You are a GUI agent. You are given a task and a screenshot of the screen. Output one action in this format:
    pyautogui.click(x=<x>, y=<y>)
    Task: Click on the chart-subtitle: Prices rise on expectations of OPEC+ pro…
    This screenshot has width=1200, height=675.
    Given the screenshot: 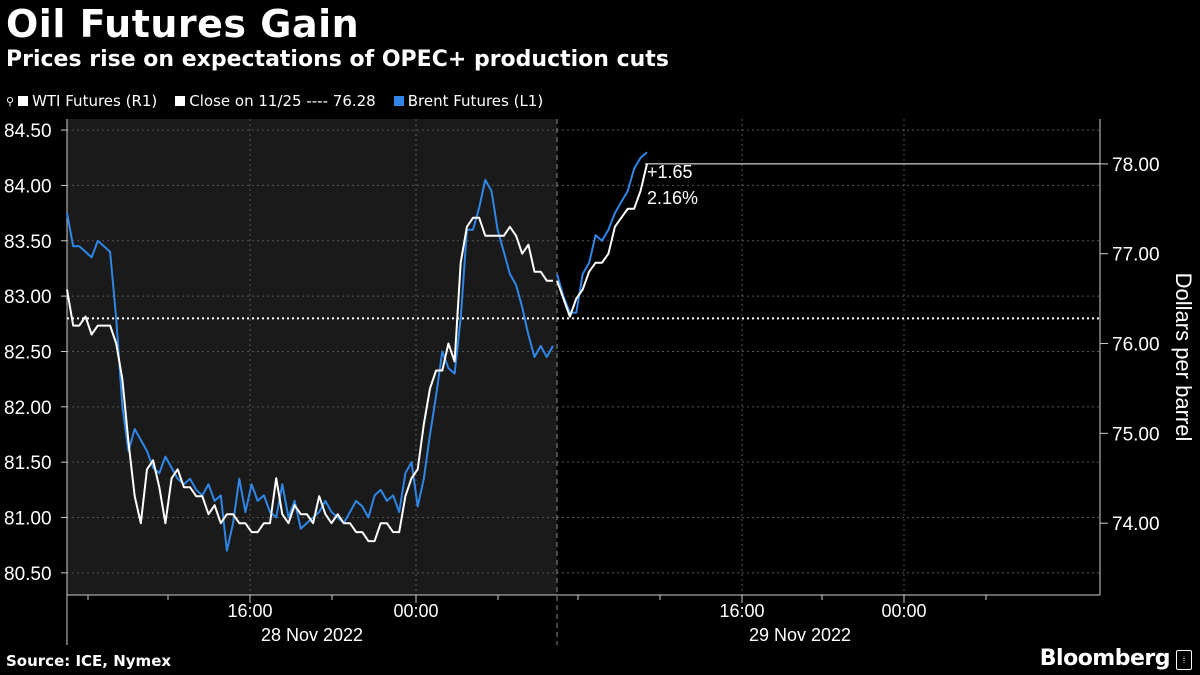 What is the action you would take?
    pyautogui.click(x=337, y=59)
    